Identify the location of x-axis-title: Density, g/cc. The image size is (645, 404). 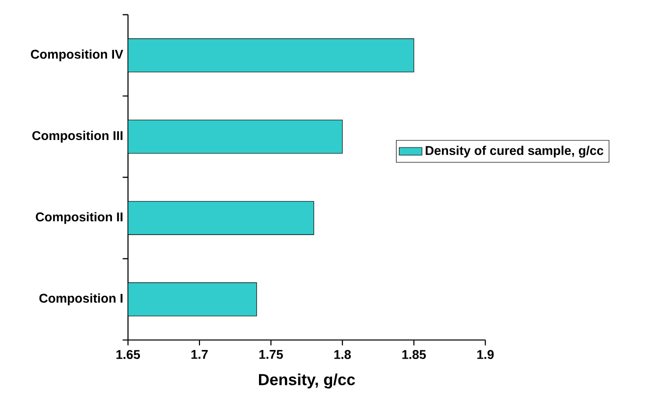
(306, 381).